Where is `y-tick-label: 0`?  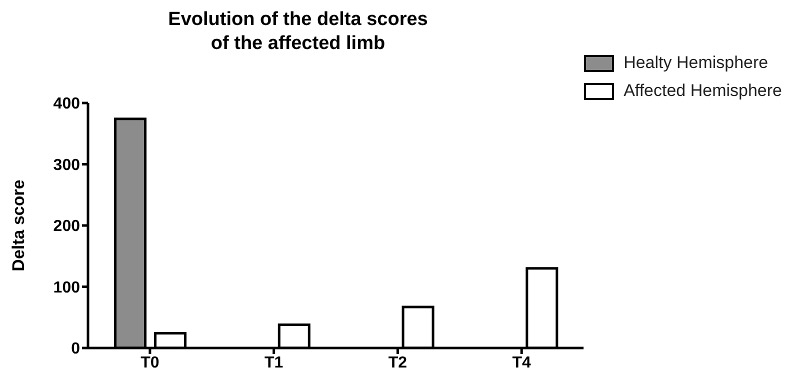 y-tick-label: 0 is located at coordinates (75, 349).